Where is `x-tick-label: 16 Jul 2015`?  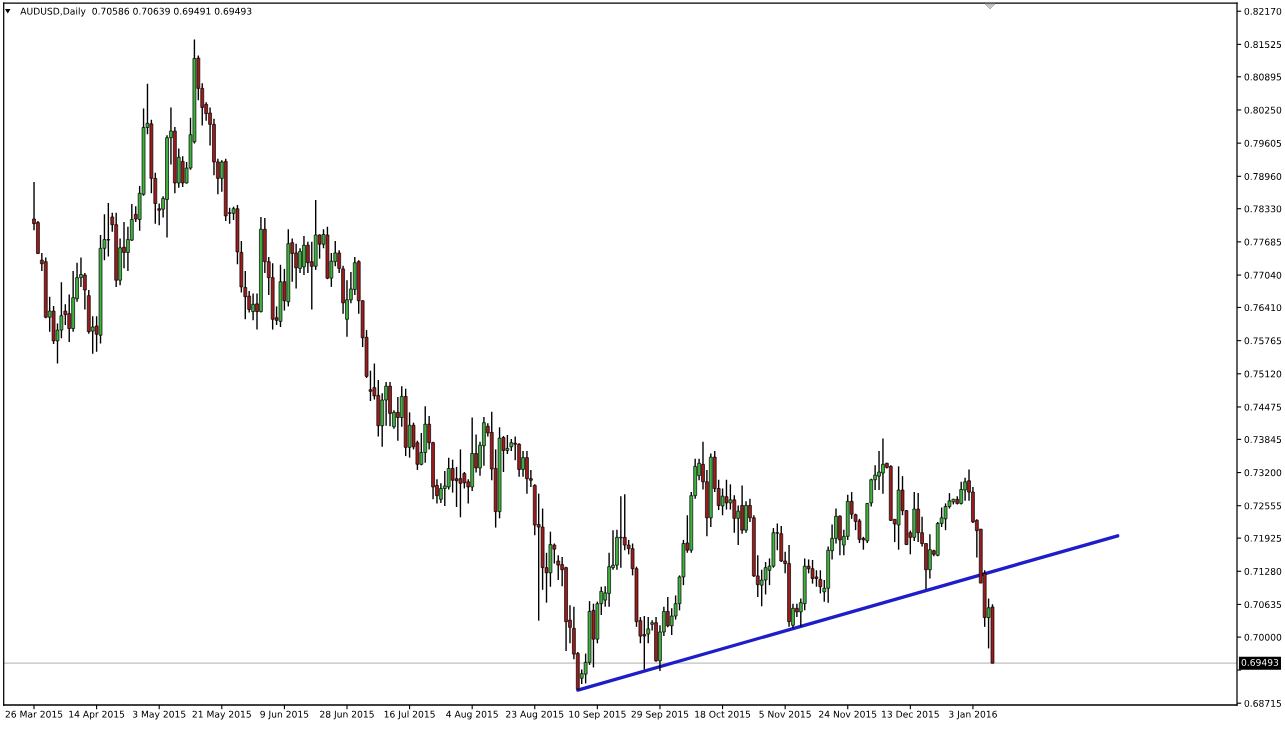 x-tick-label: 16 Jul 2015 is located at coordinates (409, 715).